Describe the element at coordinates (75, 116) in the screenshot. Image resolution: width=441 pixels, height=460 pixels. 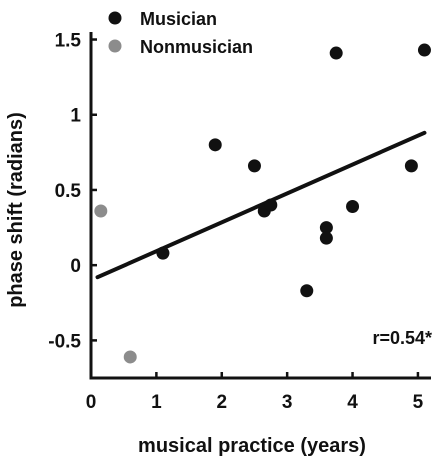
I see `y-tick-label: 1` at that location.